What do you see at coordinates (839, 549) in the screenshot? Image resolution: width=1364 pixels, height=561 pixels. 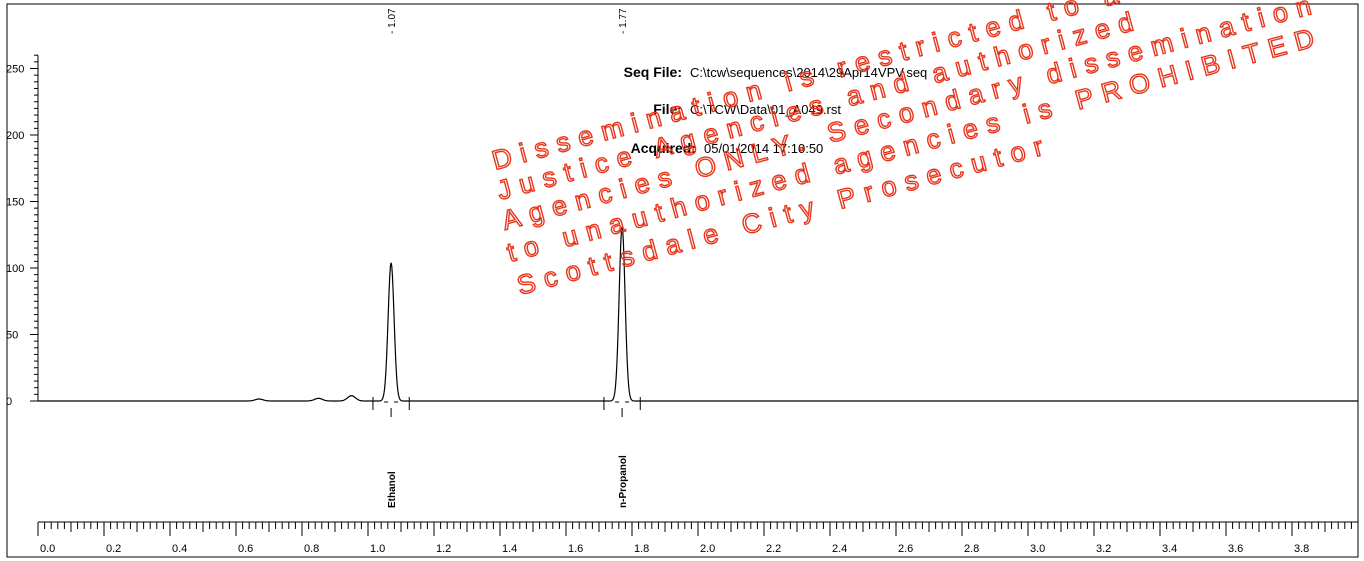 I see `x-tick-label: 2.4` at bounding box center [839, 549].